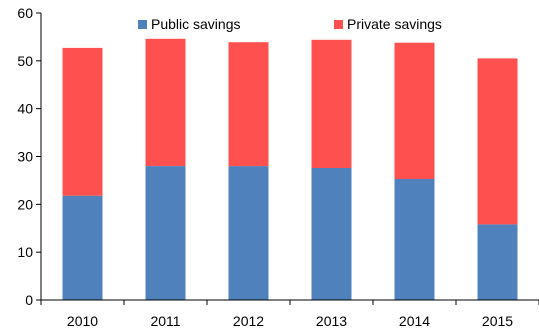 Image resolution: width=539 pixels, height=330 pixels. I want to click on y-tick-label: 30, so click(25, 157).